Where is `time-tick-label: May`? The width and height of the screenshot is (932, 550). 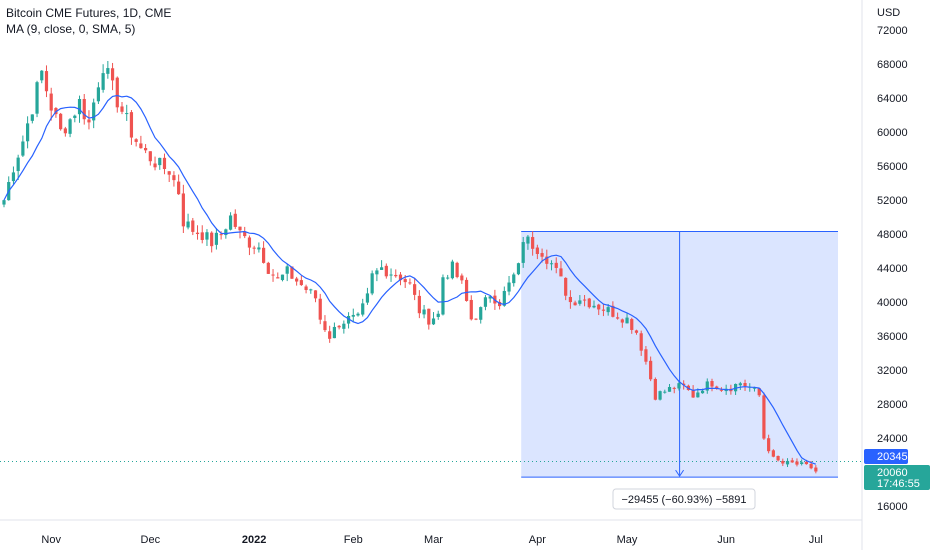
time-tick-label: May is located at coordinates (627, 540).